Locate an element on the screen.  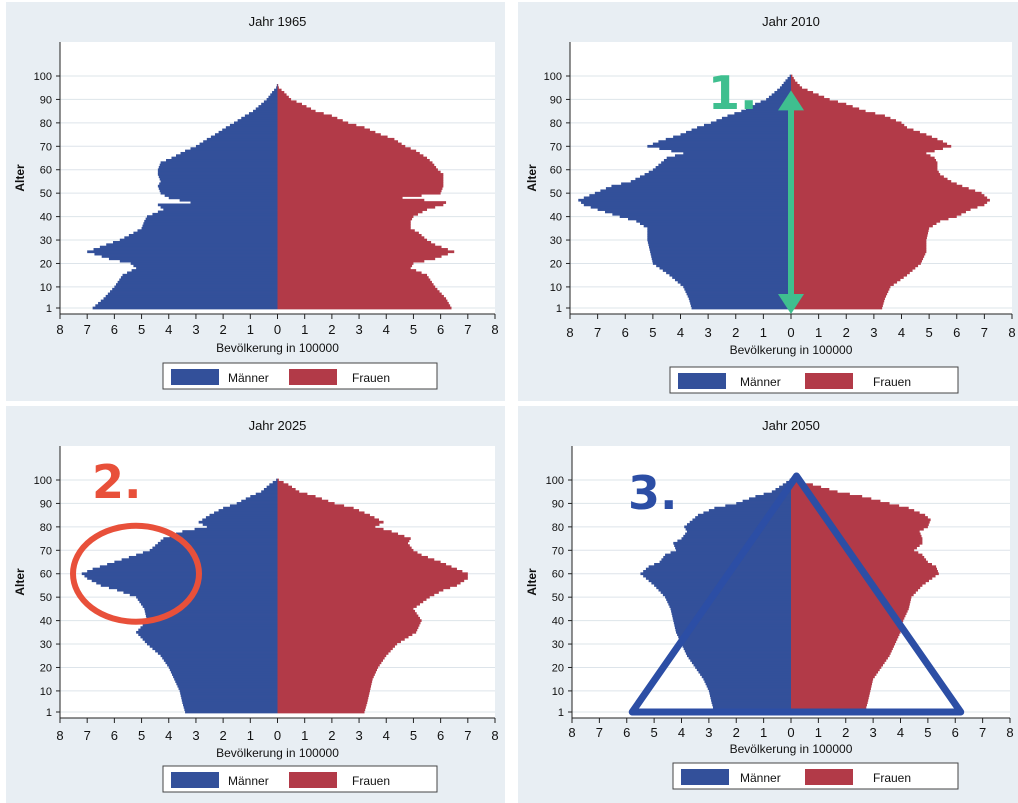
legend-label-female: Frauen is located at coordinates (892, 382).